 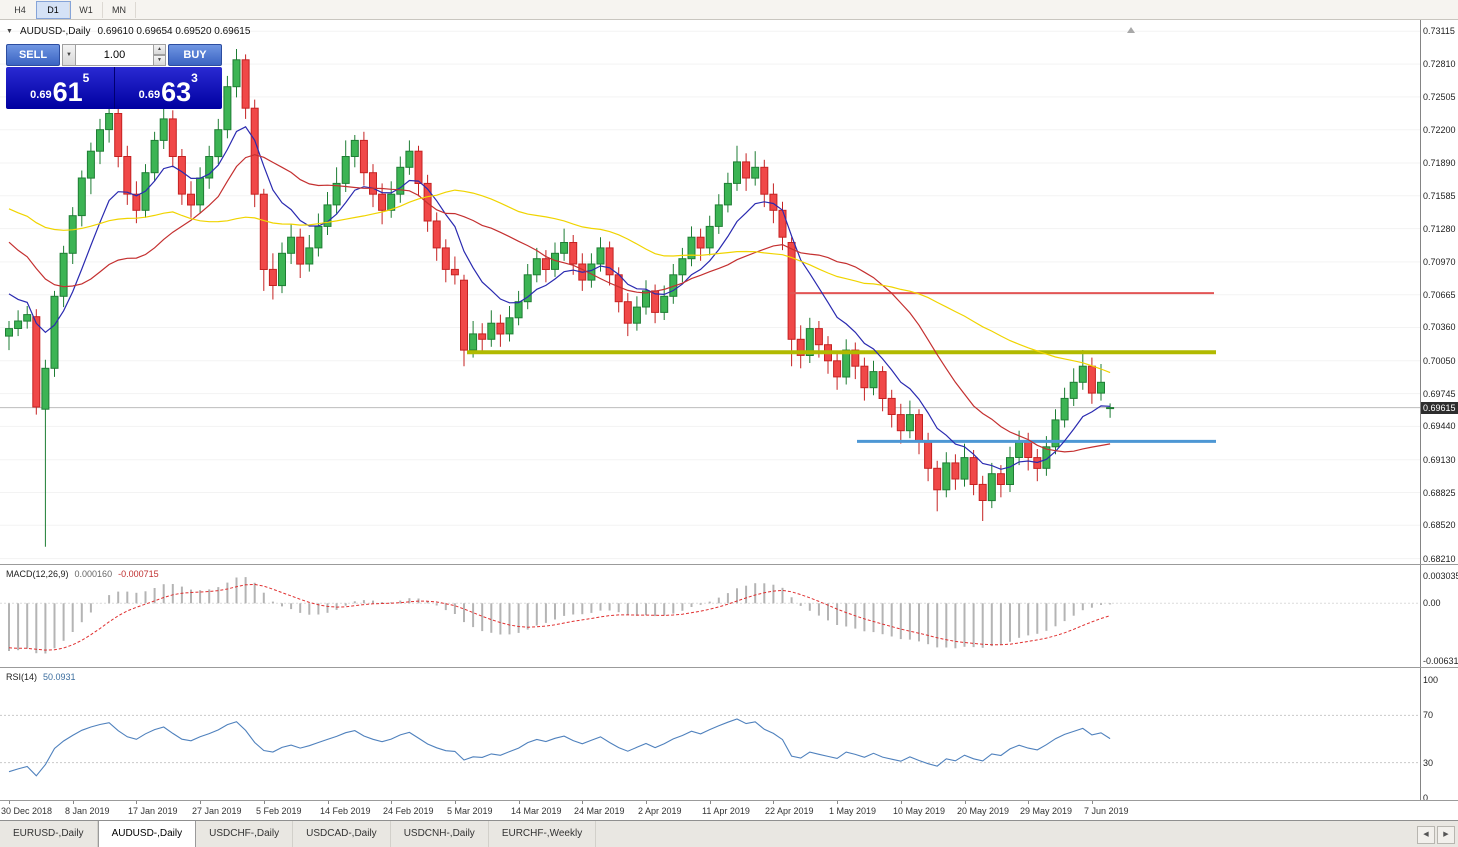 I want to click on timeframe-button-mn: MN, so click(x=119, y=9).